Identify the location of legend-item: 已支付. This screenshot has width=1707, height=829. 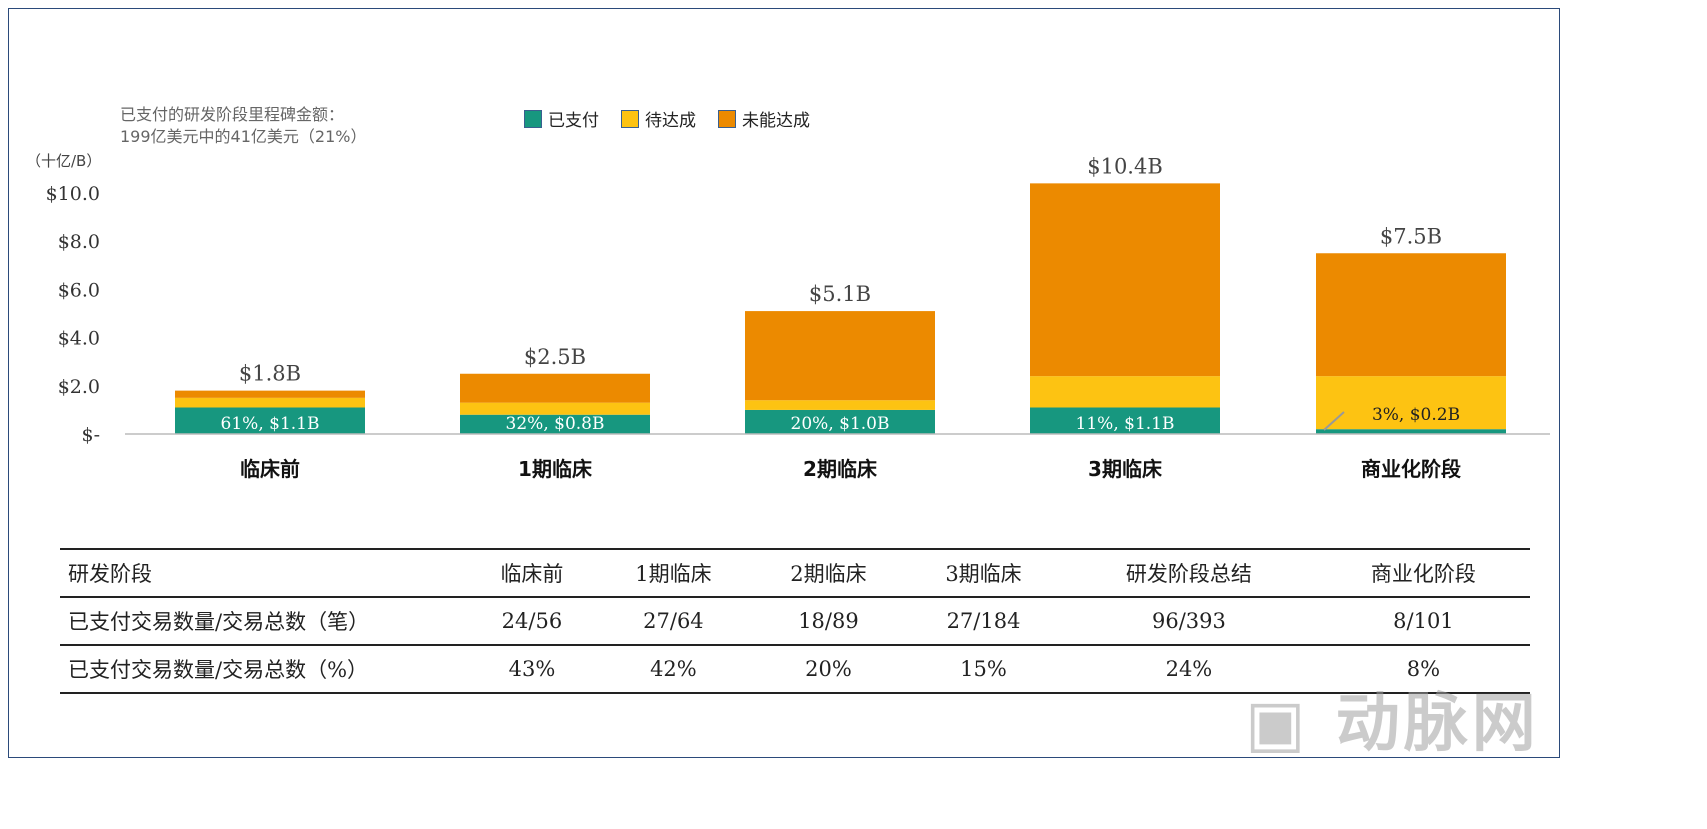
(561, 118).